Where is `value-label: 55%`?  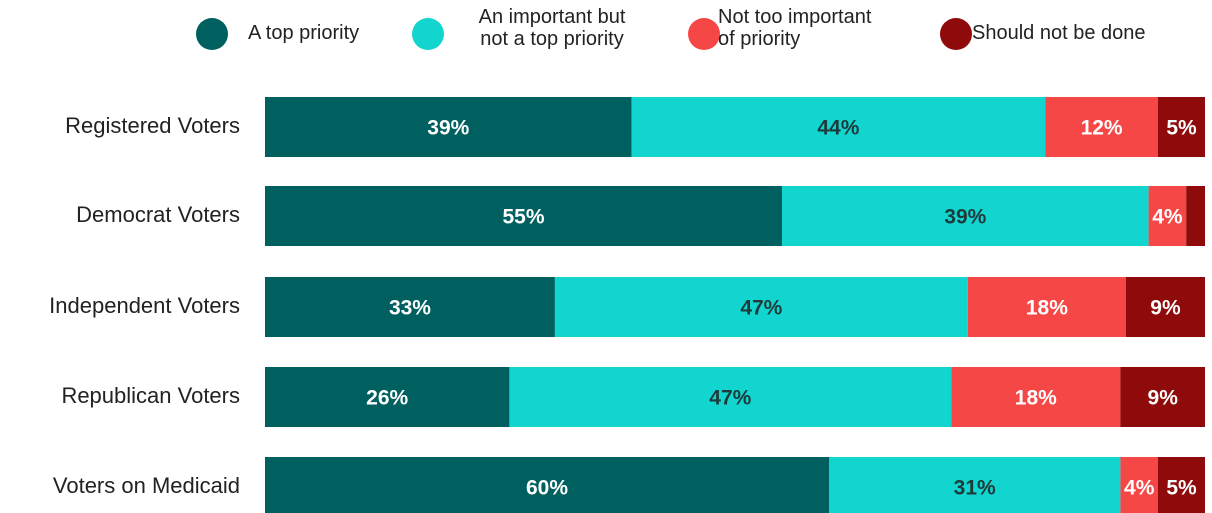
value-label: 55% is located at coordinates (523, 217).